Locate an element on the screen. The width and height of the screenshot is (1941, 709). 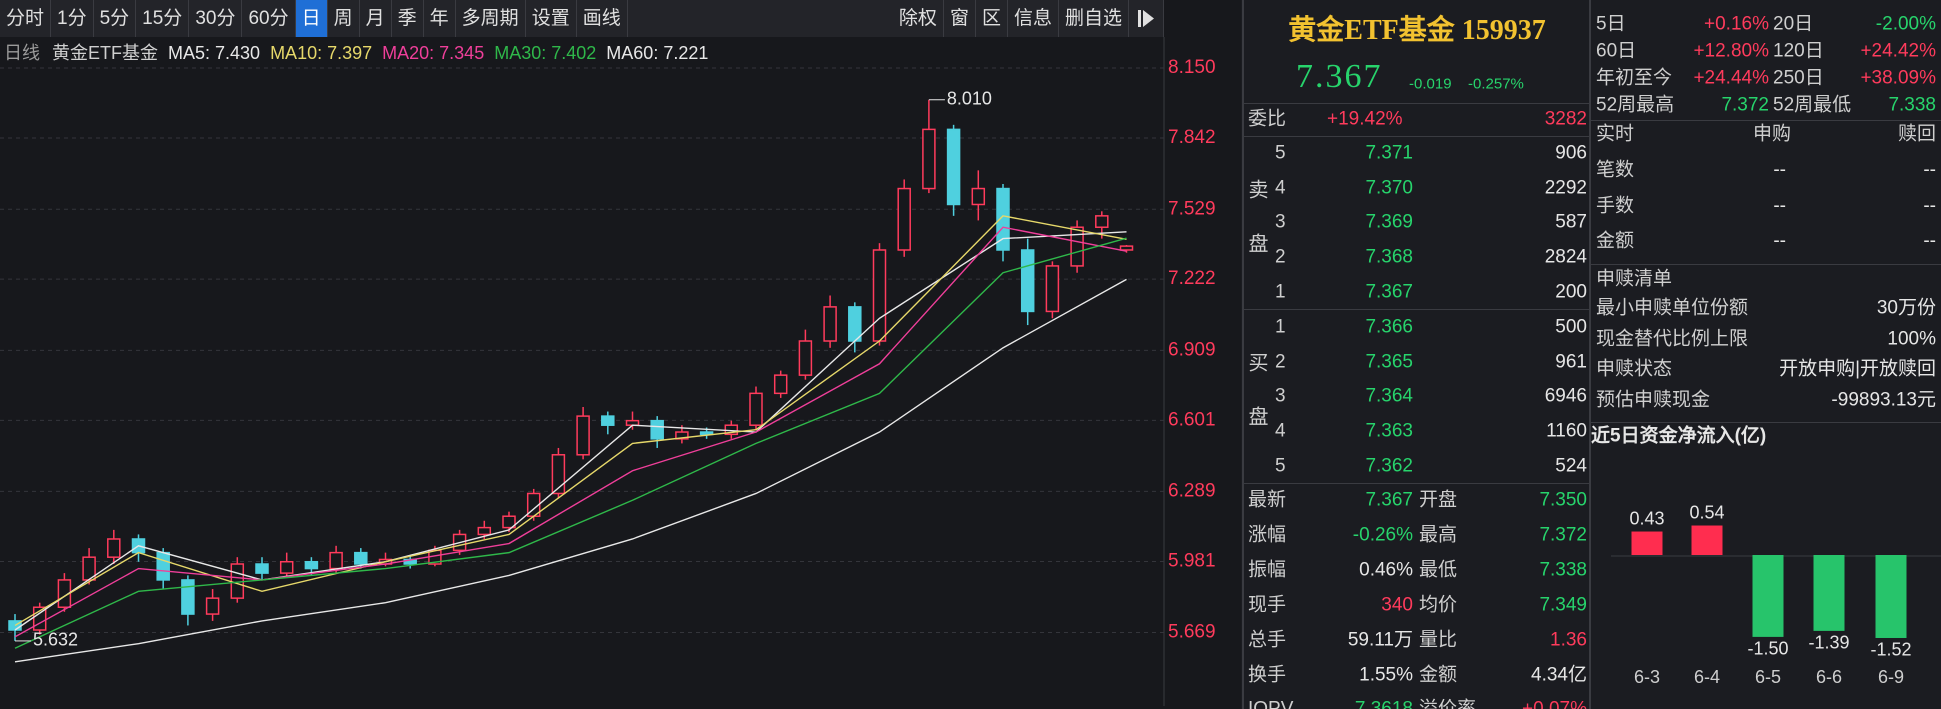
flow-title: 近5日资金净流入(亿) is located at coordinates (1679, 436).